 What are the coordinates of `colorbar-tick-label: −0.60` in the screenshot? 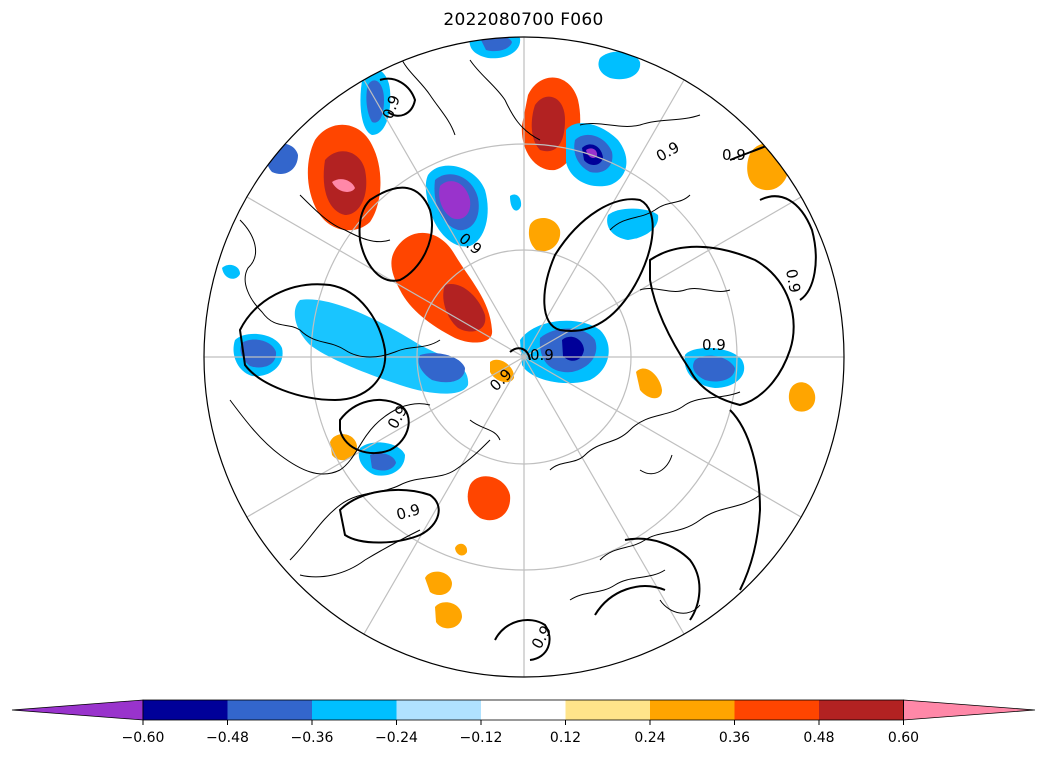 It's located at (143, 738).